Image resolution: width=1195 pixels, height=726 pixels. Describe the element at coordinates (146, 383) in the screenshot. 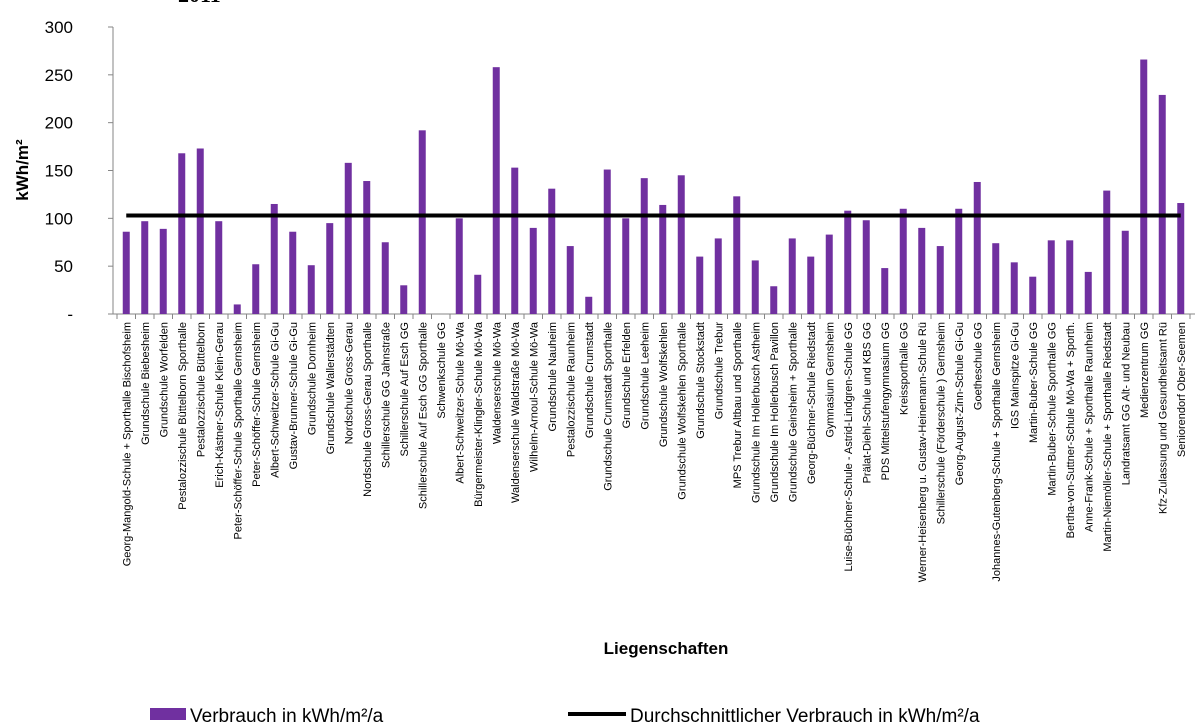

I see `x-tick-label: Grundschule Biebesheim` at that location.